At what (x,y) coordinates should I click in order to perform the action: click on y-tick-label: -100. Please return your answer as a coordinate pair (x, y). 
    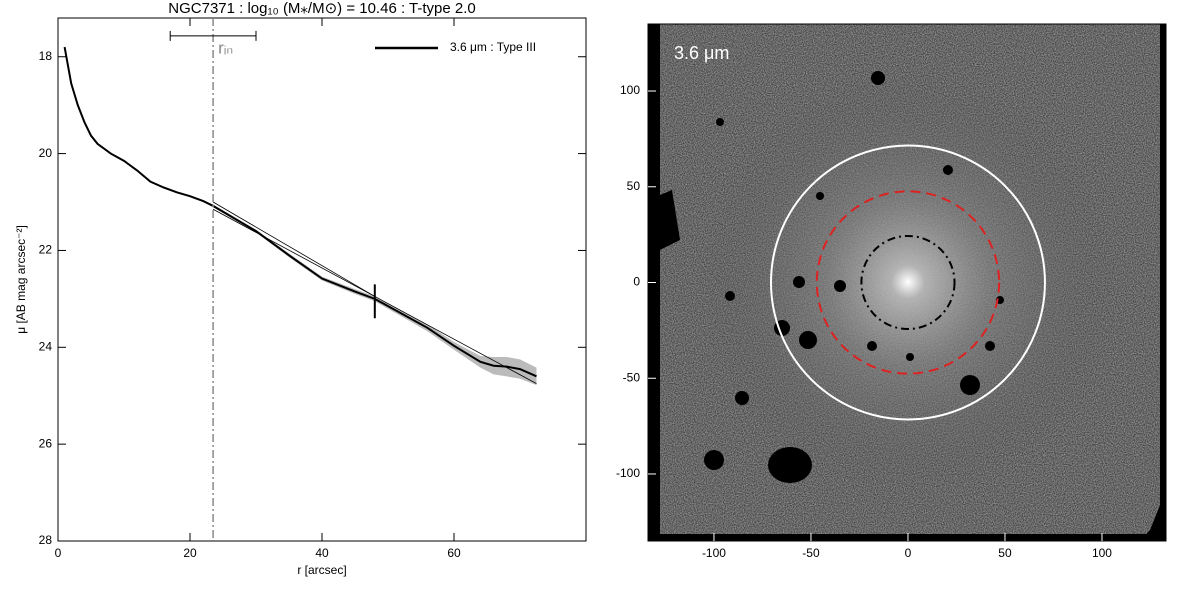
    Looking at the image, I should click on (628, 473).